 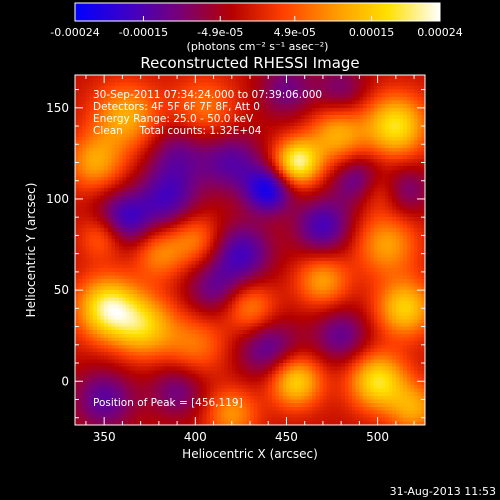 I want to click on colorbar-gradient, so click(x=257, y=12).